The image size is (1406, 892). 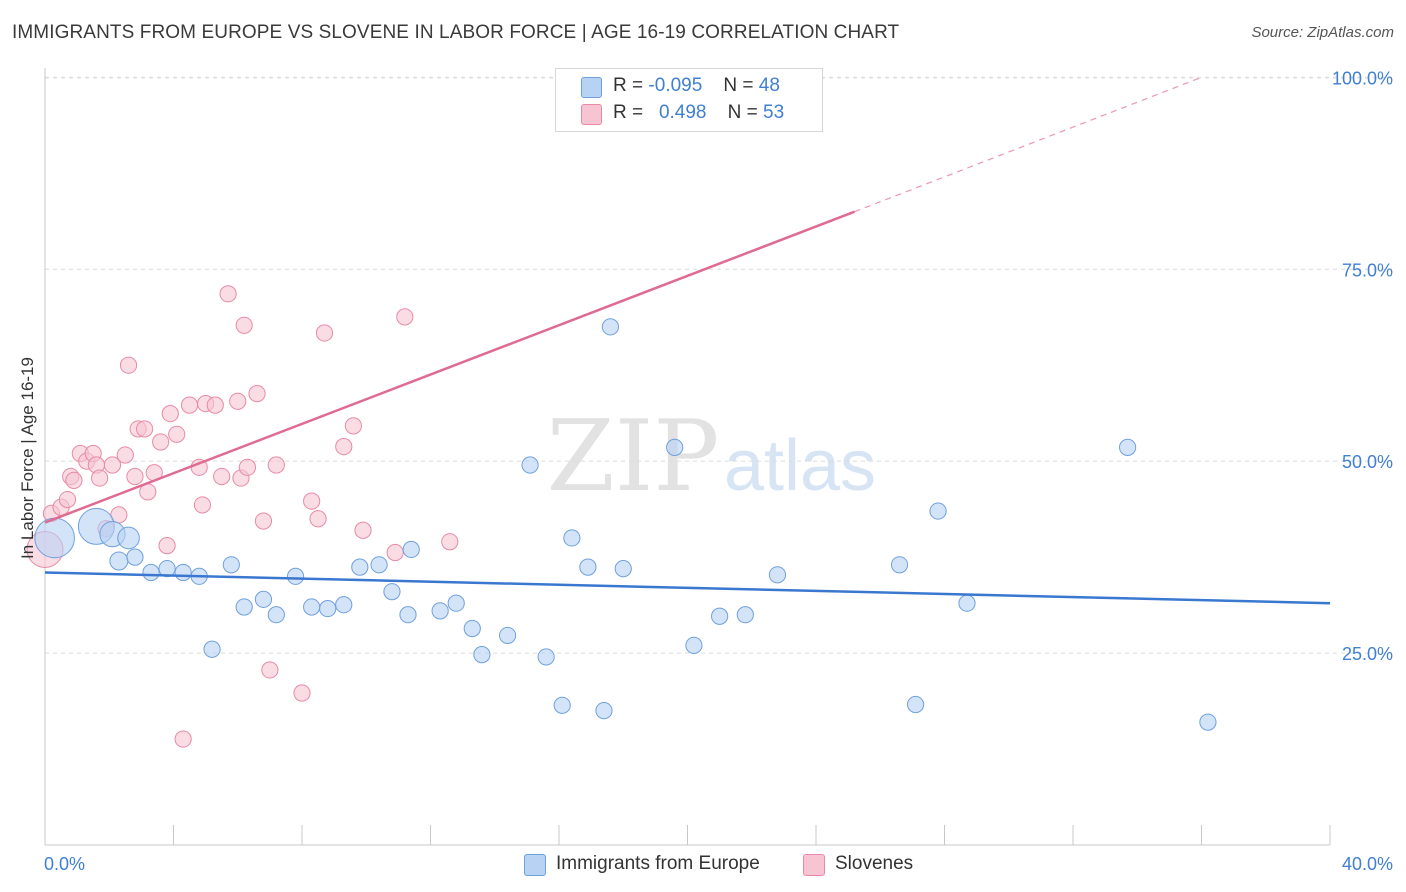 I want to click on n-value: 53, so click(x=774, y=112).